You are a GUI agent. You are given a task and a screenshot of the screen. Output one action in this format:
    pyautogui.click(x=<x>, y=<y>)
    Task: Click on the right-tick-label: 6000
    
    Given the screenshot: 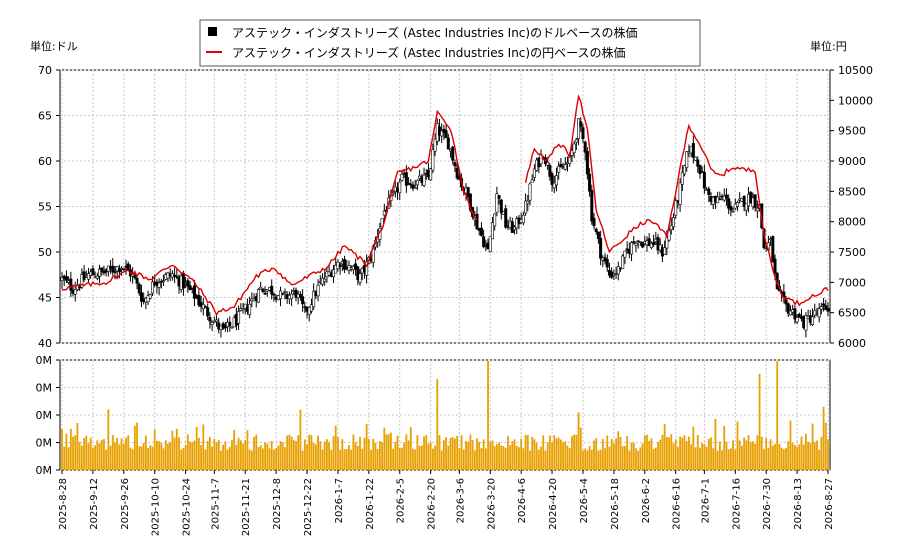 What is the action you would take?
    pyautogui.click(x=852, y=343)
    